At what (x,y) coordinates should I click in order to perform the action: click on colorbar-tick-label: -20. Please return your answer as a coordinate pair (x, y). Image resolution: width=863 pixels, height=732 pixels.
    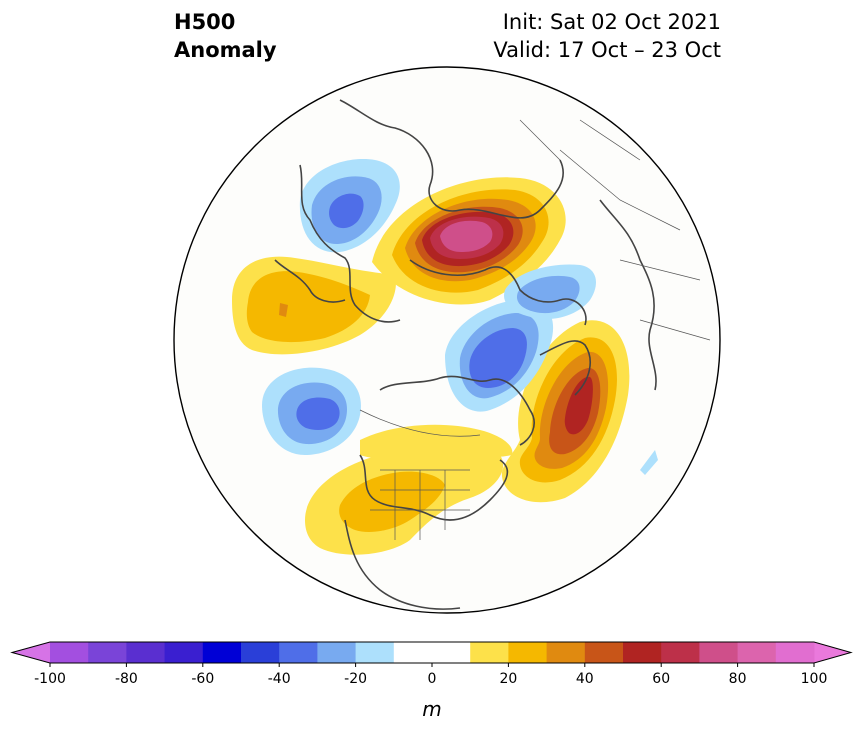
    Looking at the image, I should click on (355, 679).